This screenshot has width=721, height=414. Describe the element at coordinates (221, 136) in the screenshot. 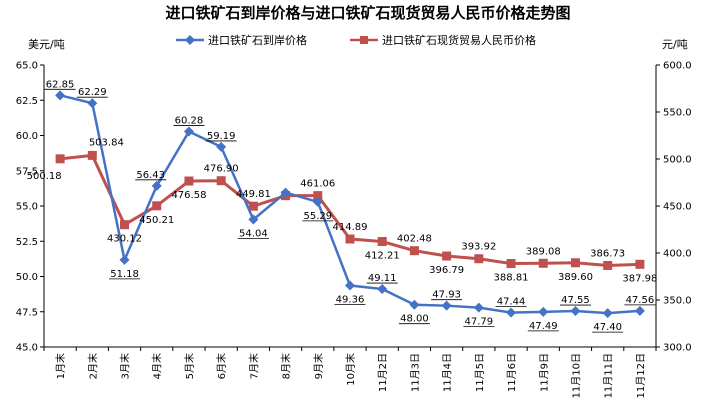

I see `cif-data-label: 59.19` at that location.